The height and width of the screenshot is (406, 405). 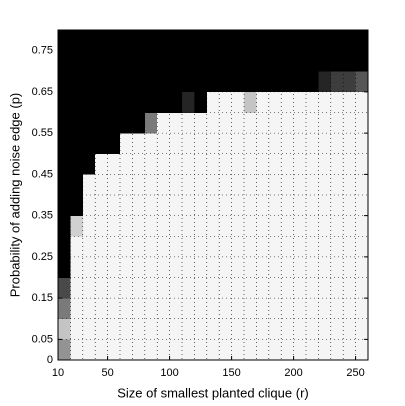 What do you see at coordinates (169, 373) in the screenshot?
I see `x-tick-label: 100` at bounding box center [169, 373].